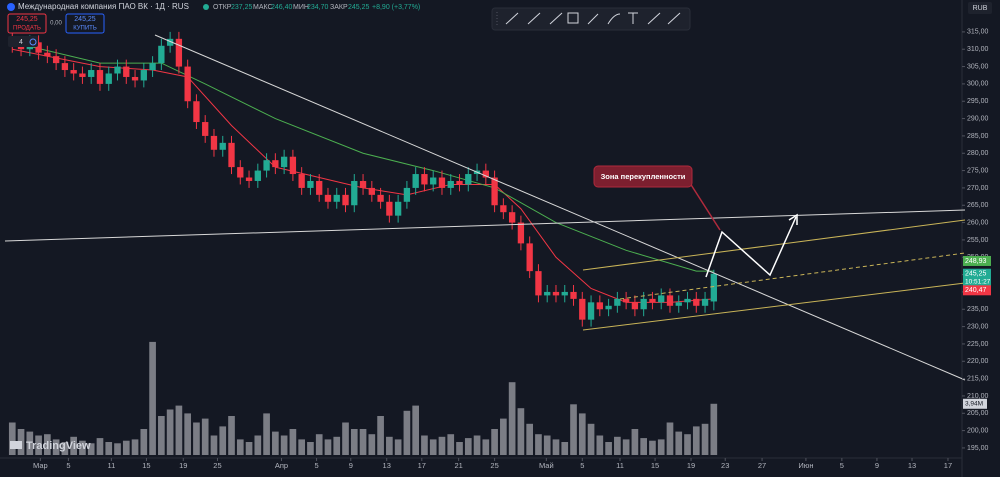  Describe the element at coordinates (85, 29) in the screenshot. I see `buy-label: КУПИТЬ` at that location.